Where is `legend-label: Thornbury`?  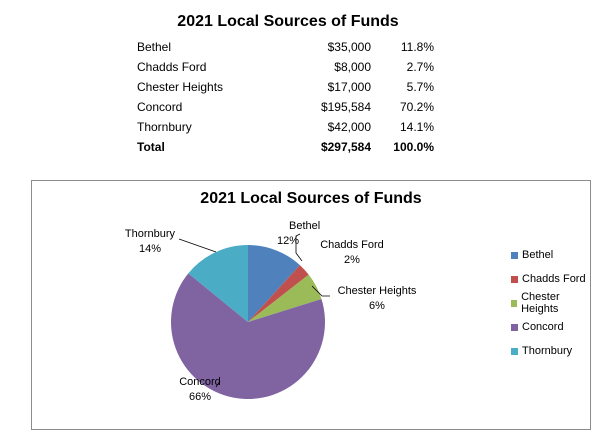
legend-label: Thornbury is located at coordinates (547, 351).